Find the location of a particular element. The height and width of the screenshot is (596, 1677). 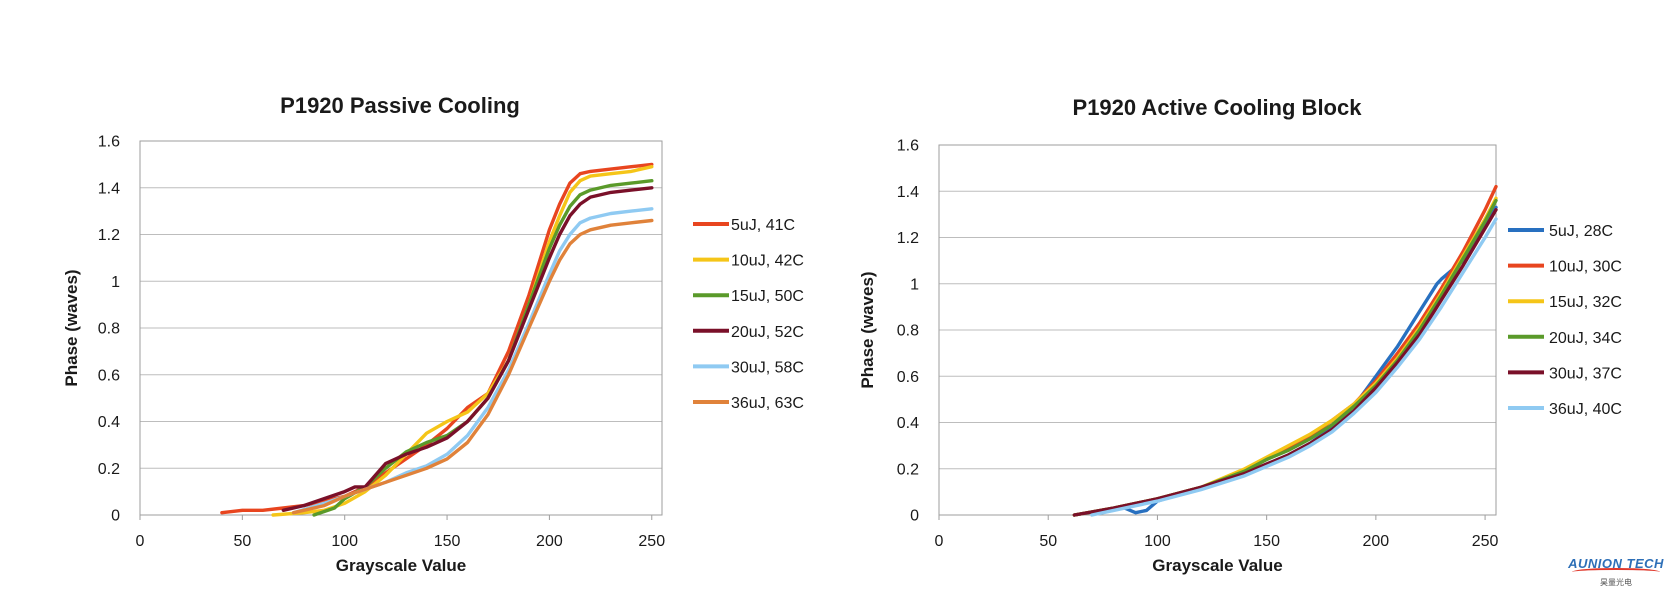

company-logo: AUNION TECH 昊量光电 is located at coordinates (1616, 574).